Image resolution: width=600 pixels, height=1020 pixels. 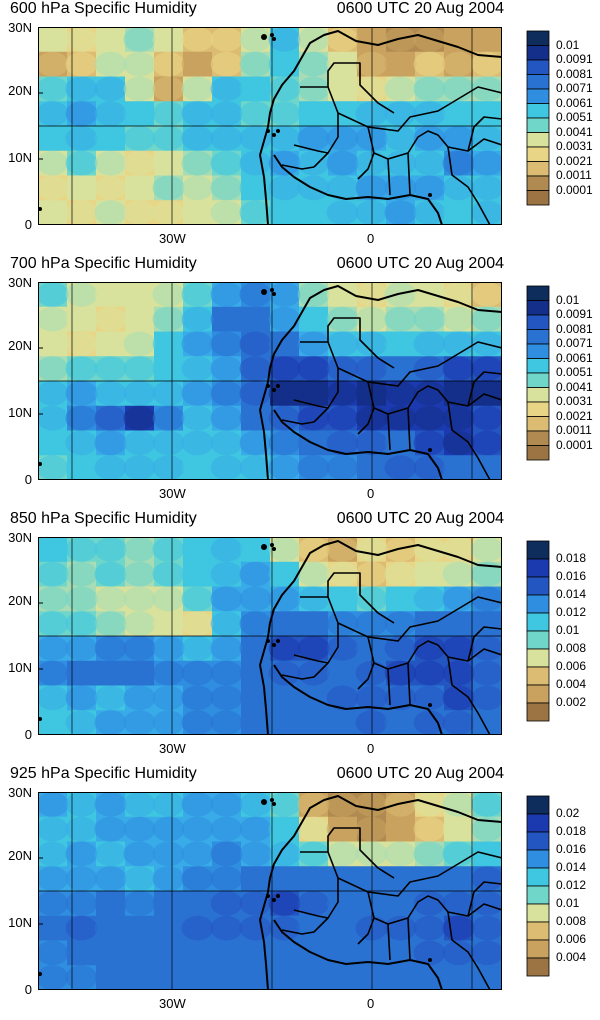 I want to click on x-tick-label: 30W, so click(x=172, y=493).